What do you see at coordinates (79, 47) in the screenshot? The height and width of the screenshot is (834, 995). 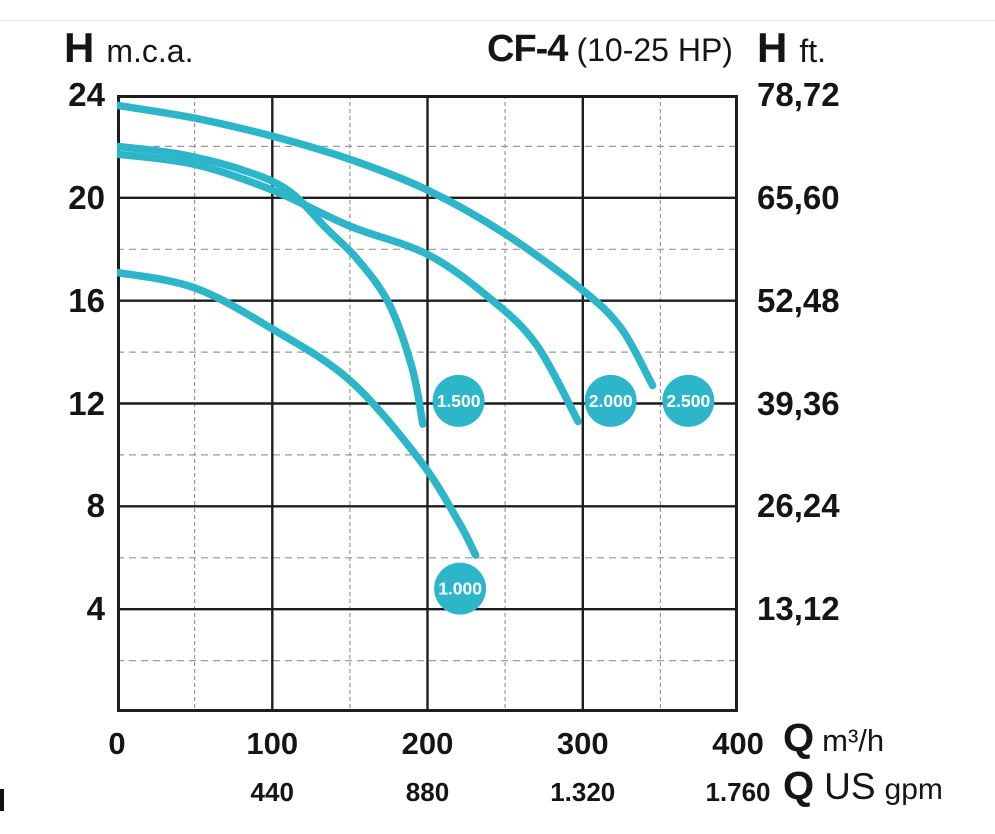 I see `left-axis-symbol: H` at bounding box center [79, 47].